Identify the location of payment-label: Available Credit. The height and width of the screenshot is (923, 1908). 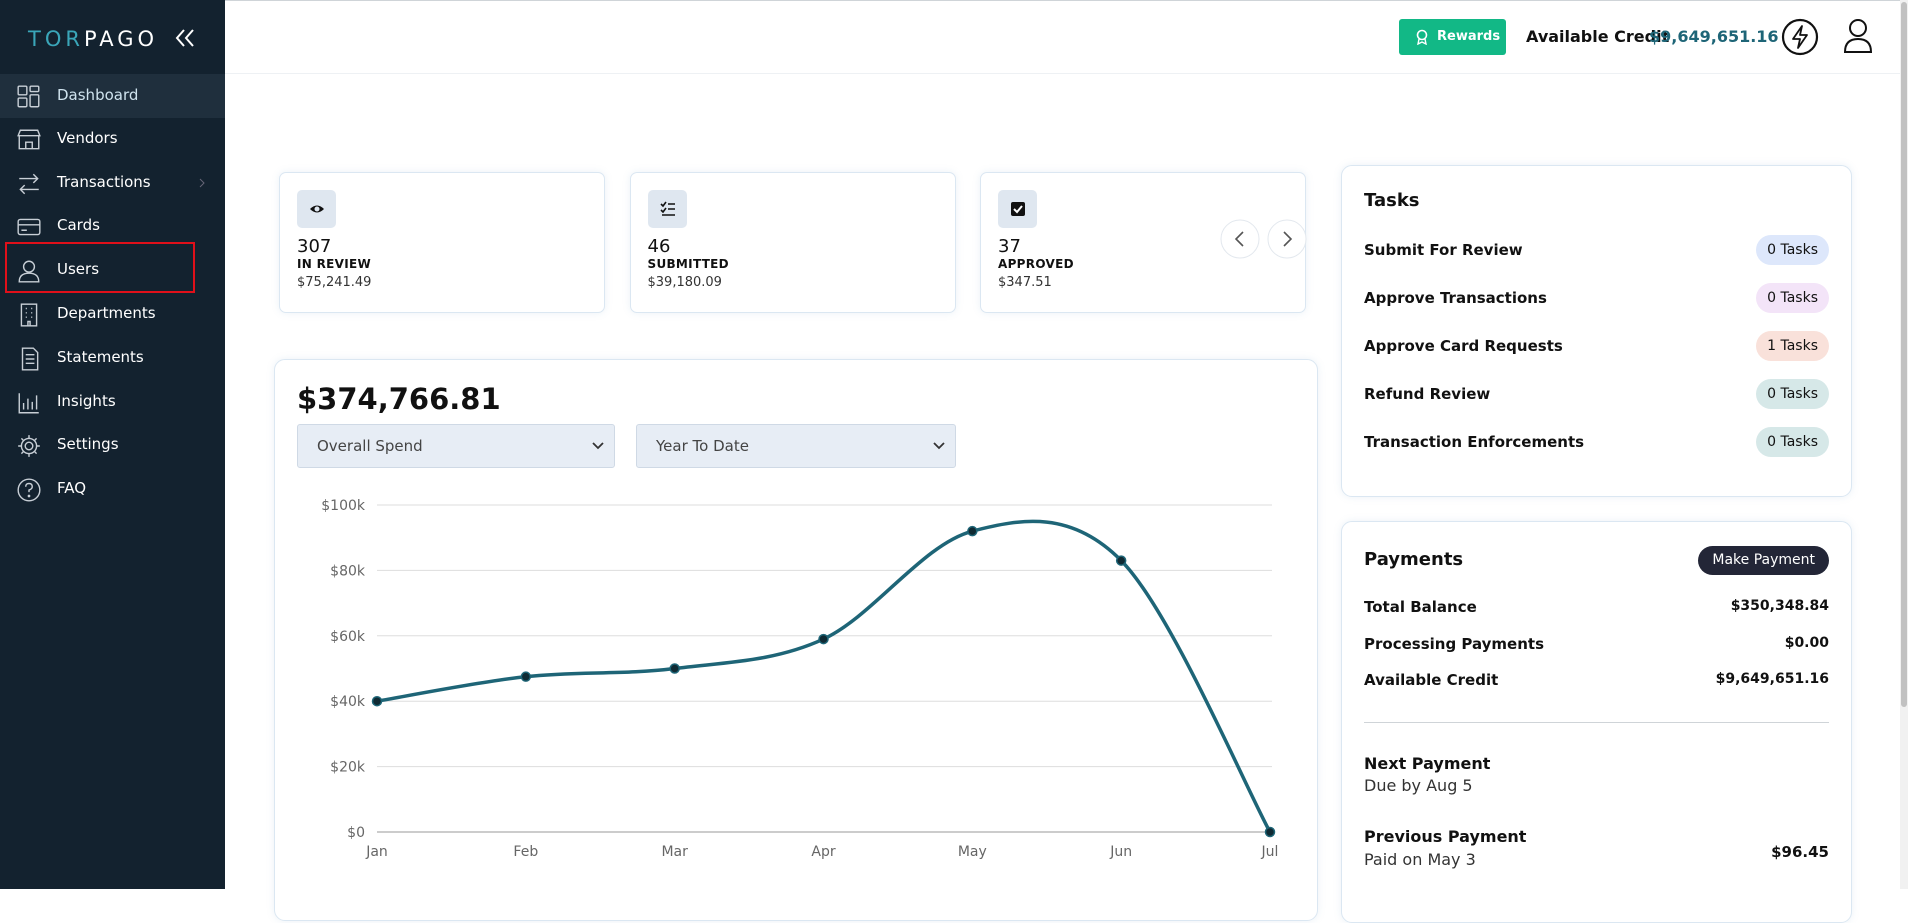
(1431, 680).